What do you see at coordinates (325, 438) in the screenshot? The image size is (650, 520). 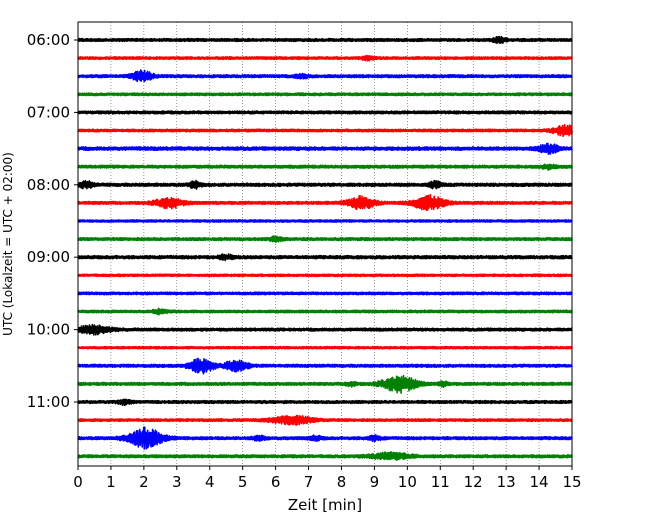 I see `trace-11:30` at bounding box center [325, 438].